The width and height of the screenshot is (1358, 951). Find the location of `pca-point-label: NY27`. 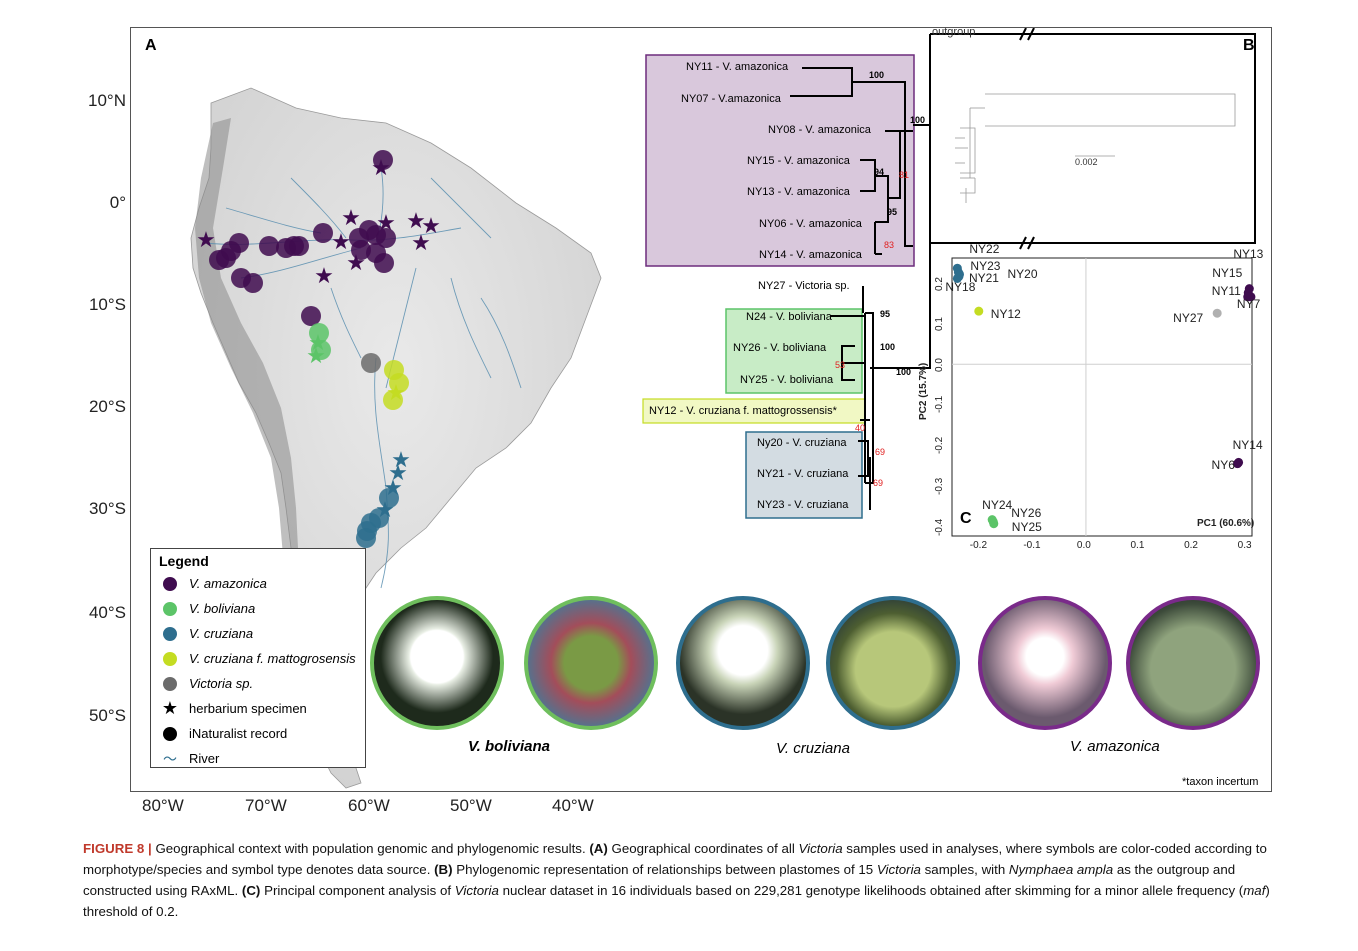

pca-point-label: NY27 is located at coordinates (1188, 318).